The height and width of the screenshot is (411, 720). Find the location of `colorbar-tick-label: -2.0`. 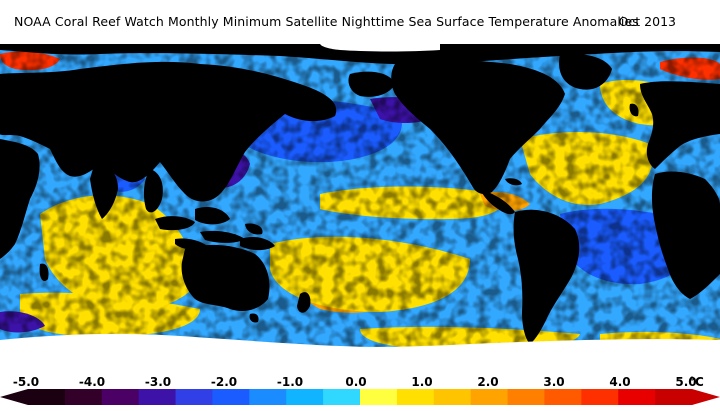

colorbar-tick-label: -2.0 is located at coordinates (224, 382).